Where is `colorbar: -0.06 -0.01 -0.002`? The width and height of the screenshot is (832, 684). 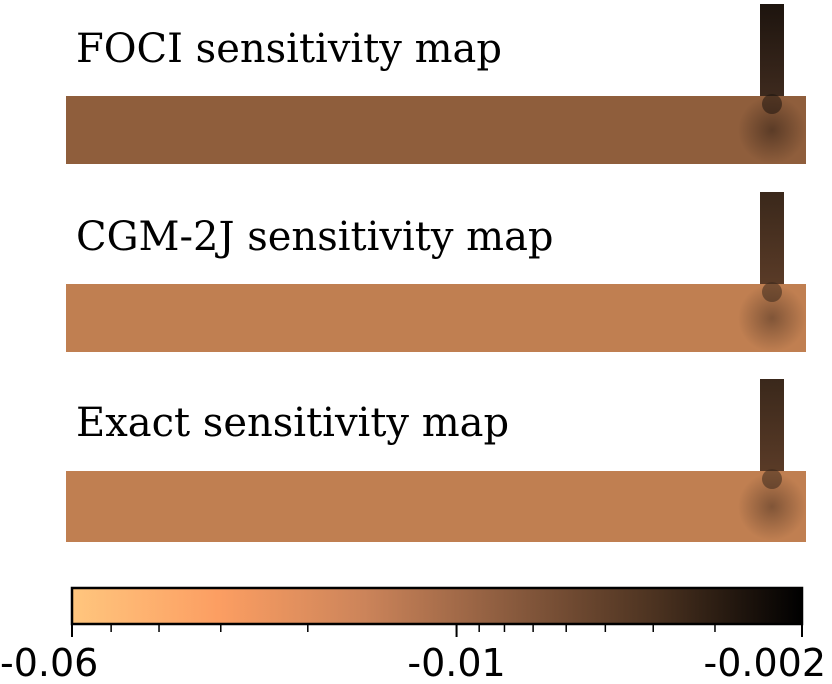 colorbar: -0.06 -0.01 -0.002 is located at coordinates (413, 635).